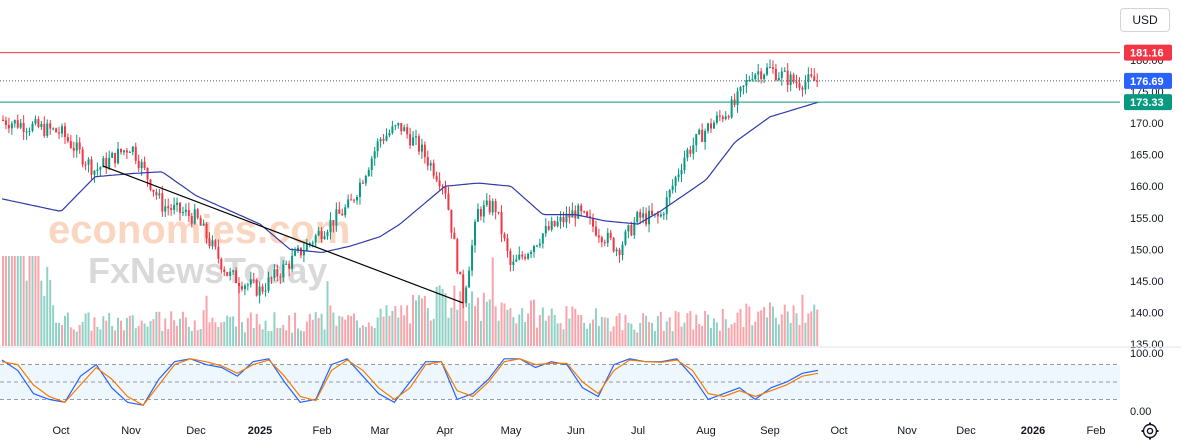 This screenshot has width=1181, height=448. I want to click on price-lines, so click(560, 77).